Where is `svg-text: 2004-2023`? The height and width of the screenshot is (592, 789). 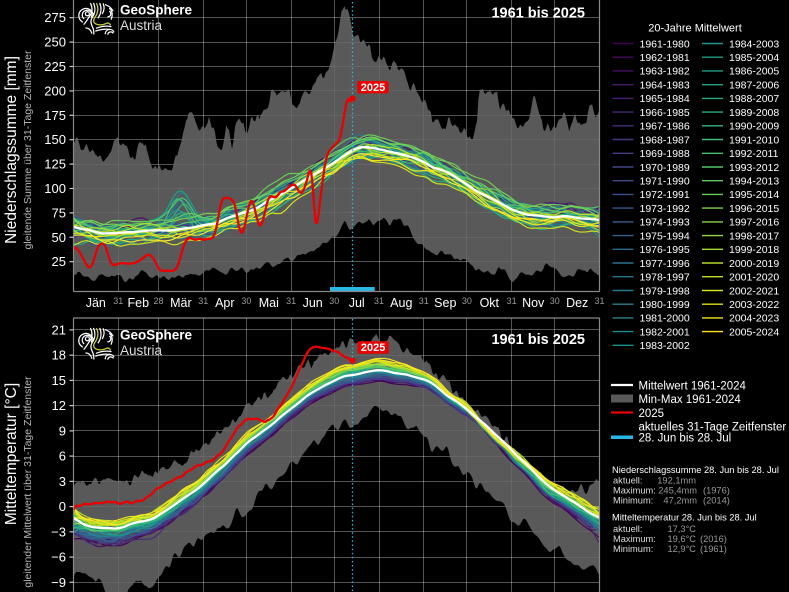
svg-text: 2004-2023 is located at coordinates (754, 319).